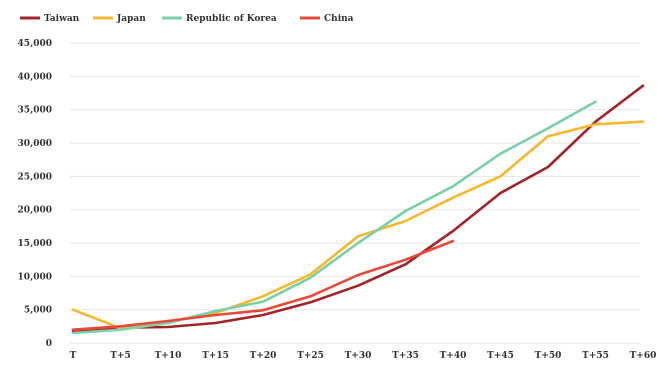  What do you see at coordinates (263, 356) in the screenshot?
I see `x-tick-label: T+20` at bounding box center [263, 356].